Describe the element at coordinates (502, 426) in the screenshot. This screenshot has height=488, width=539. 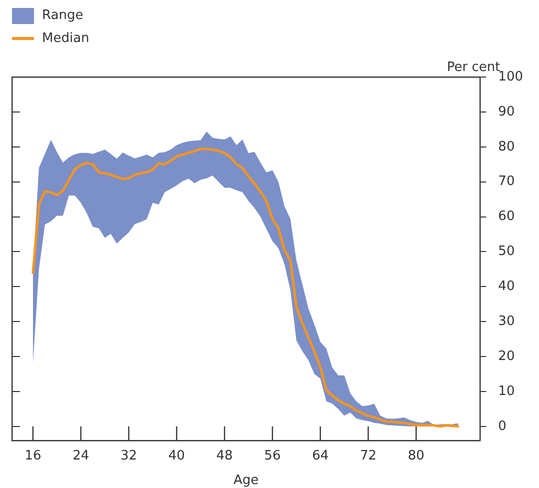
I see `y-tick-label: 0` at that location.